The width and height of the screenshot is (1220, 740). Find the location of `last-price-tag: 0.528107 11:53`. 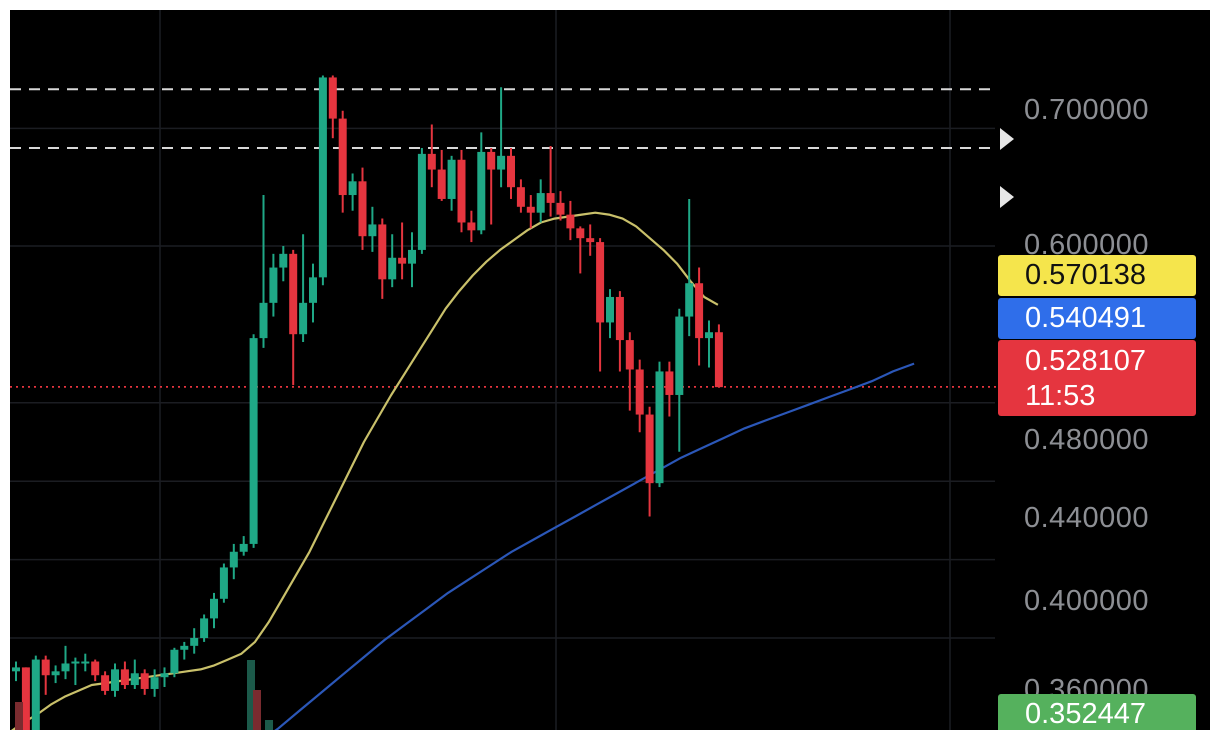

last-price-tag: 0.528107 11:53 is located at coordinates (1097, 378).